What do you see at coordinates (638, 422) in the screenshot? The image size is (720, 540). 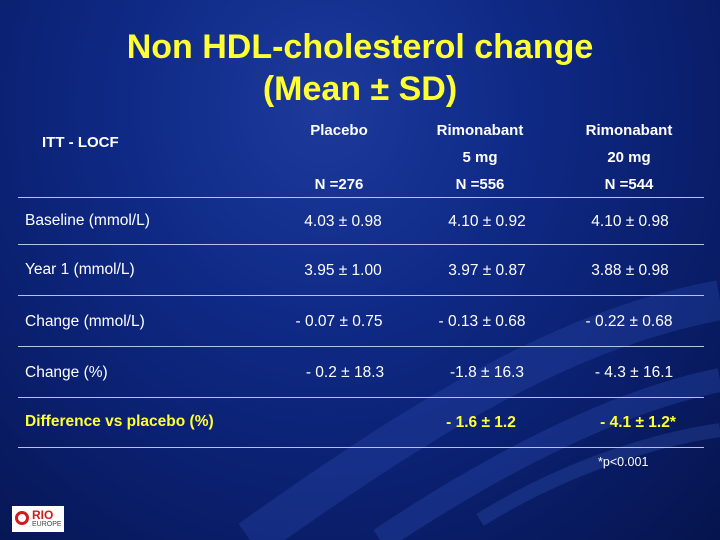 I see `cell-difference-20mg: - 4.1 ± 1.2*` at bounding box center [638, 422].